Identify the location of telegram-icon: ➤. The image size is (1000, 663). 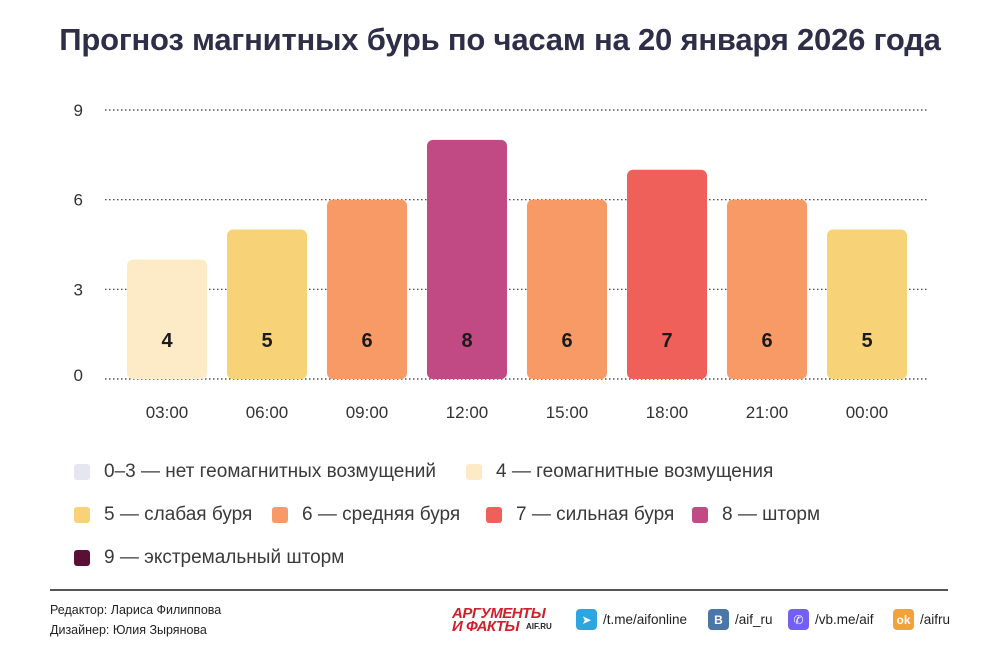
(586, 619).